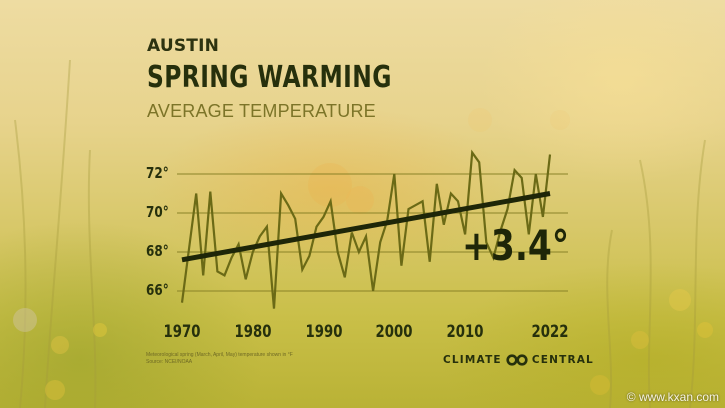  Describe the element at coordinates (169, 362) in the screenshot. I see `footnote-source: Source: NCEI/NOAA` at that location.